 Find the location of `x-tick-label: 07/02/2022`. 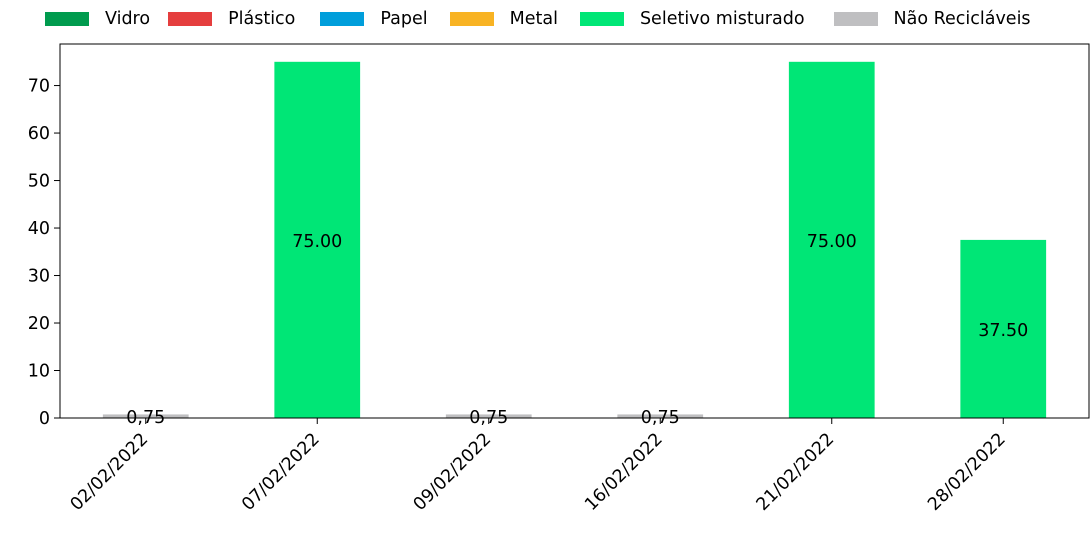

x-tick-label: 07/02/2022 is located at coordinates (280, 471).